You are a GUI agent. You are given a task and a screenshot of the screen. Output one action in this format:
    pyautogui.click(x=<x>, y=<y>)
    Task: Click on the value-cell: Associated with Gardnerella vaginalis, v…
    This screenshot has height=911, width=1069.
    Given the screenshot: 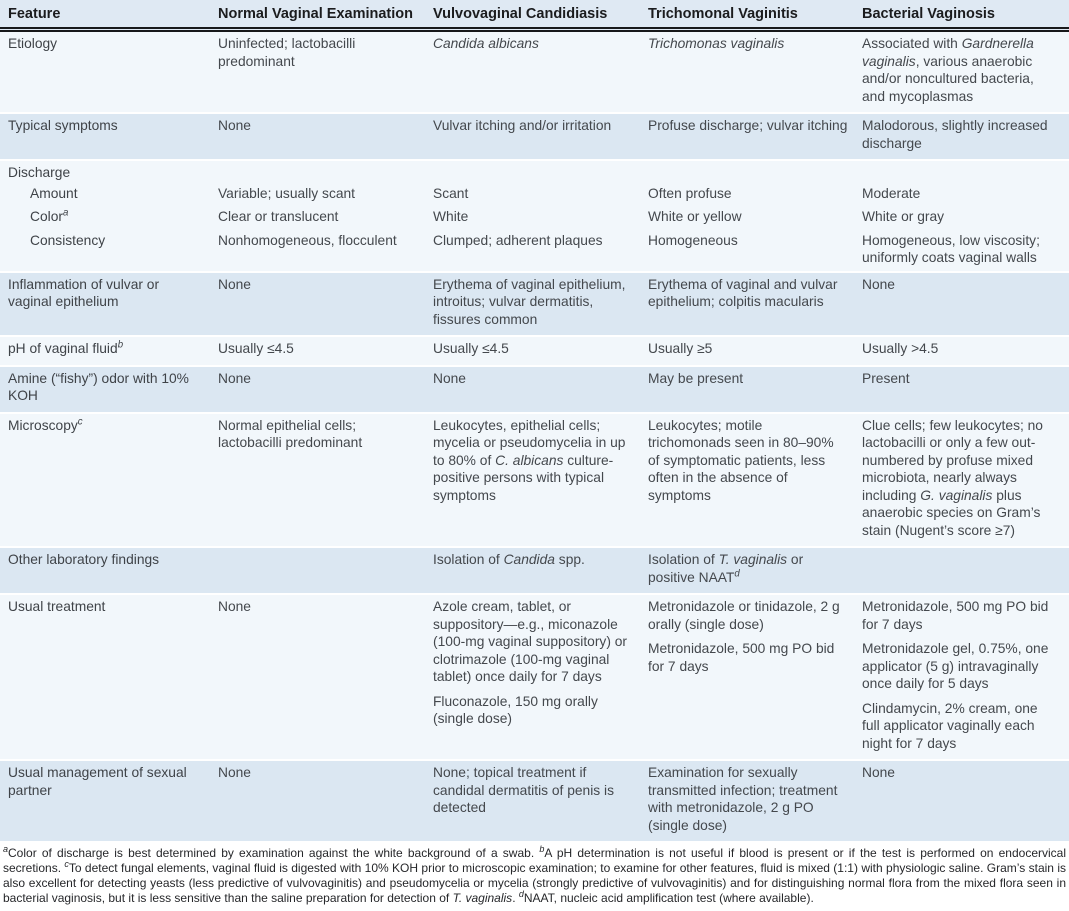 What is the action you would take?
    pyautogui.click(x=965, y=71)
    